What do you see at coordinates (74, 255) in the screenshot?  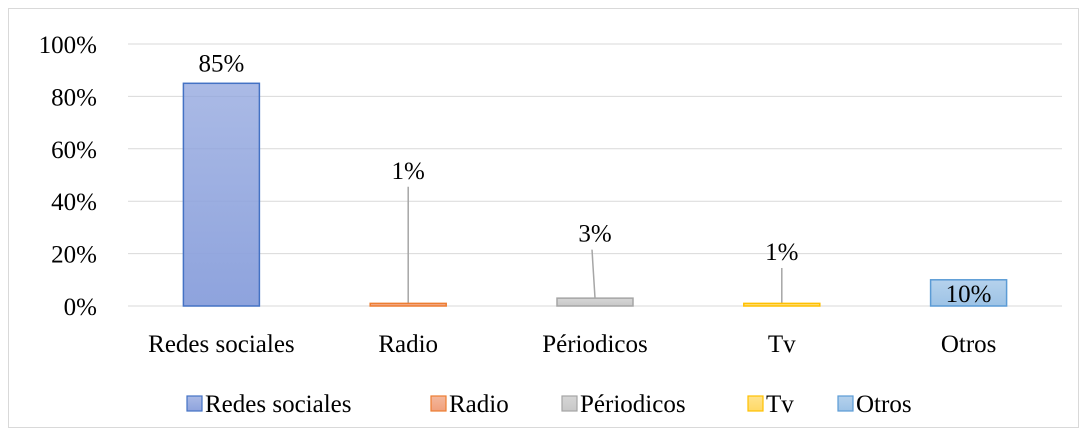 I see `y-tick-label: 20%` at bounding box center [74, 255].